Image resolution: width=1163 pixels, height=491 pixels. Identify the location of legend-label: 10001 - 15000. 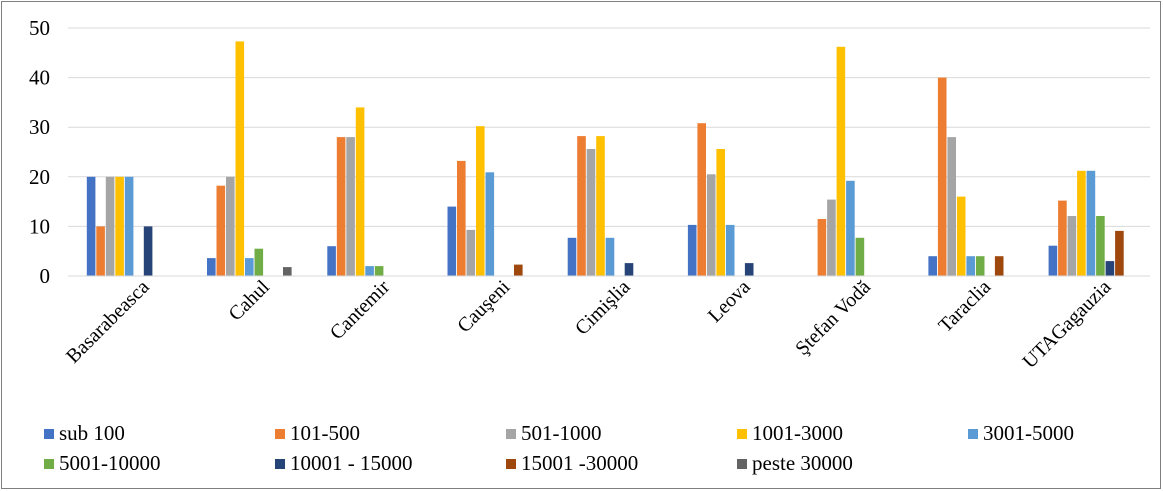
(351, 463).